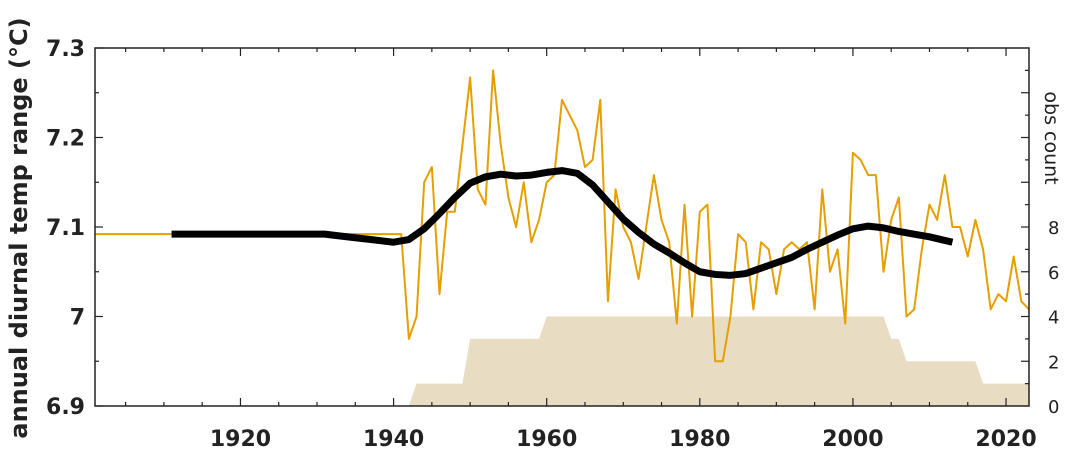 Image resolution: width=1071 pixels, height=457 pixels. What do you see at coordinates (393, 439) in the screenshot?
I see `x-tick-label: 1940` at bounding box center [393, 439].